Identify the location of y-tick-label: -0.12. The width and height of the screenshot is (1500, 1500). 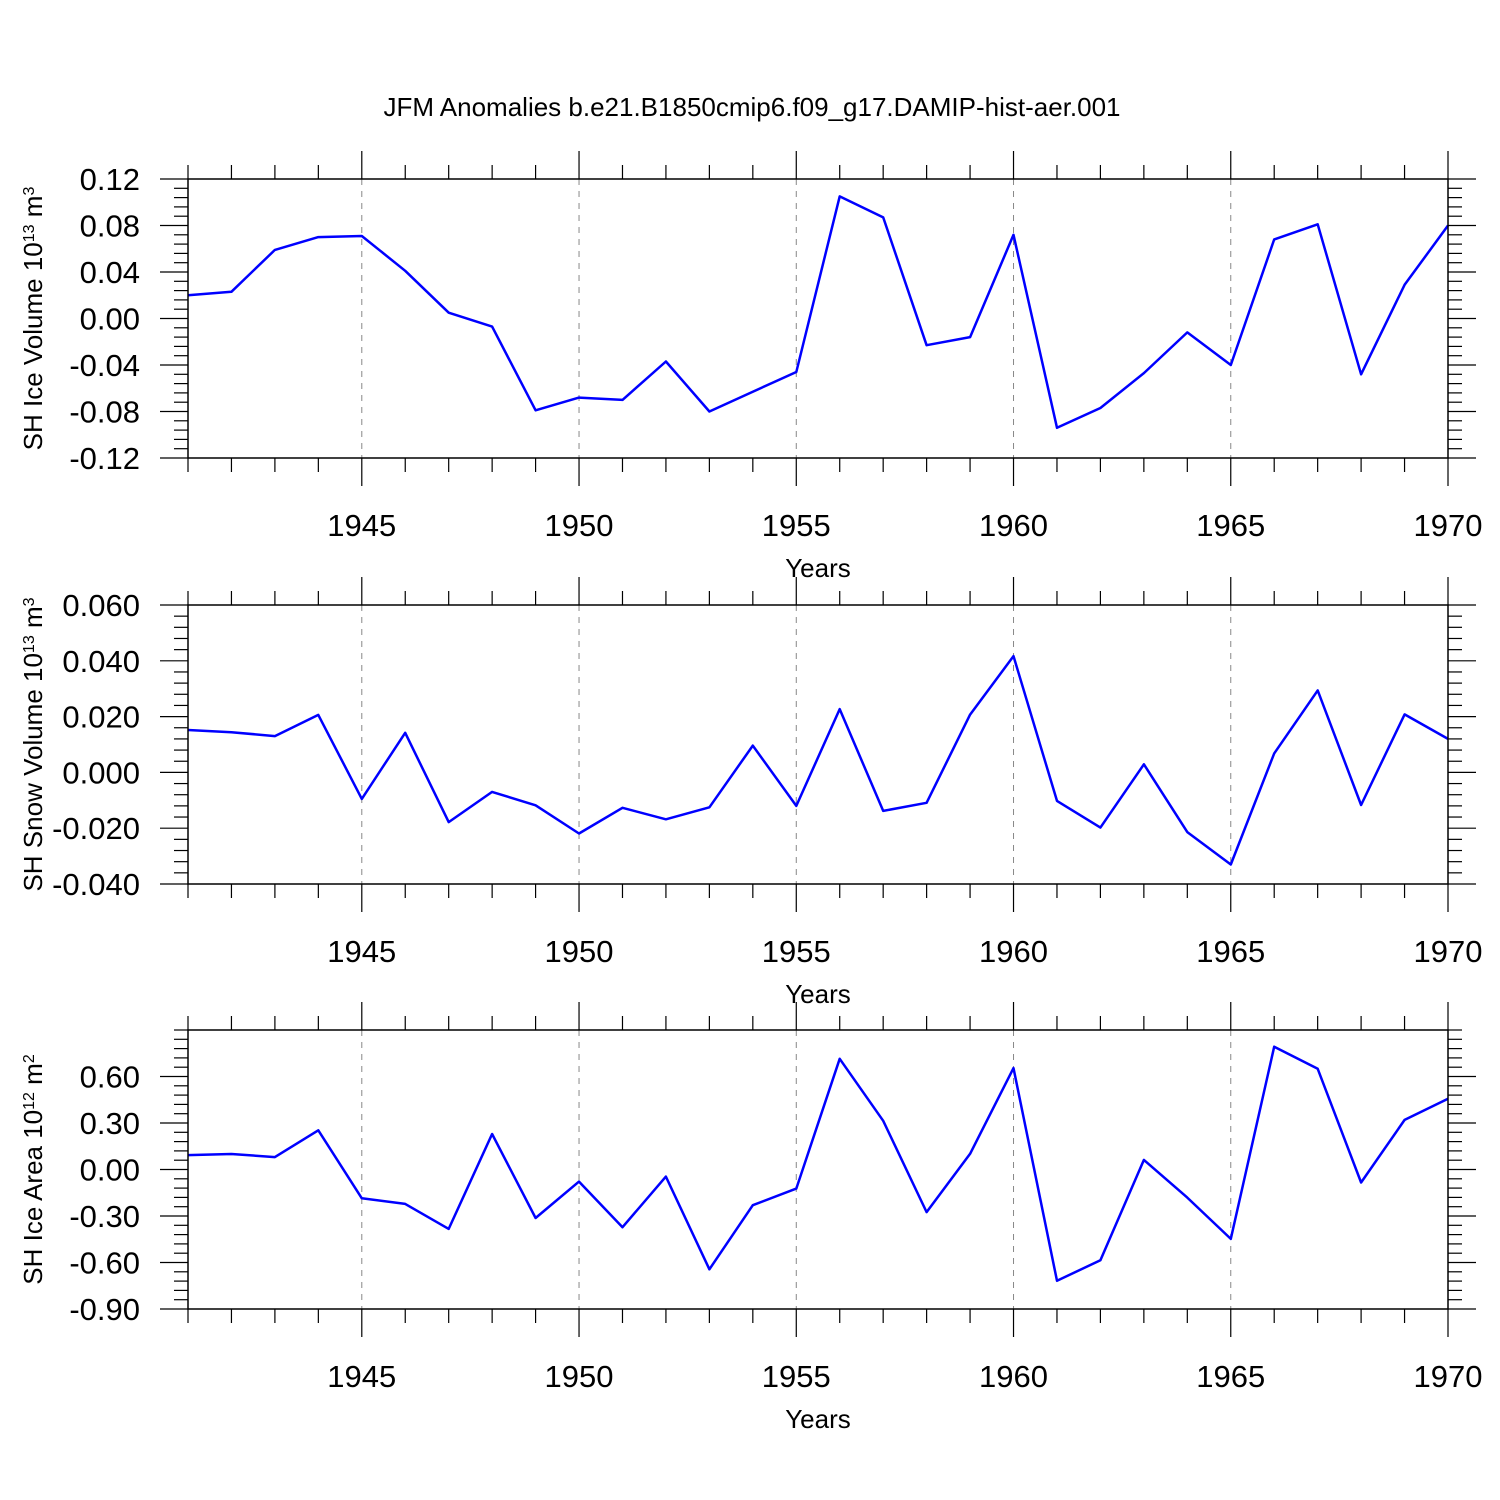
(104, 458).